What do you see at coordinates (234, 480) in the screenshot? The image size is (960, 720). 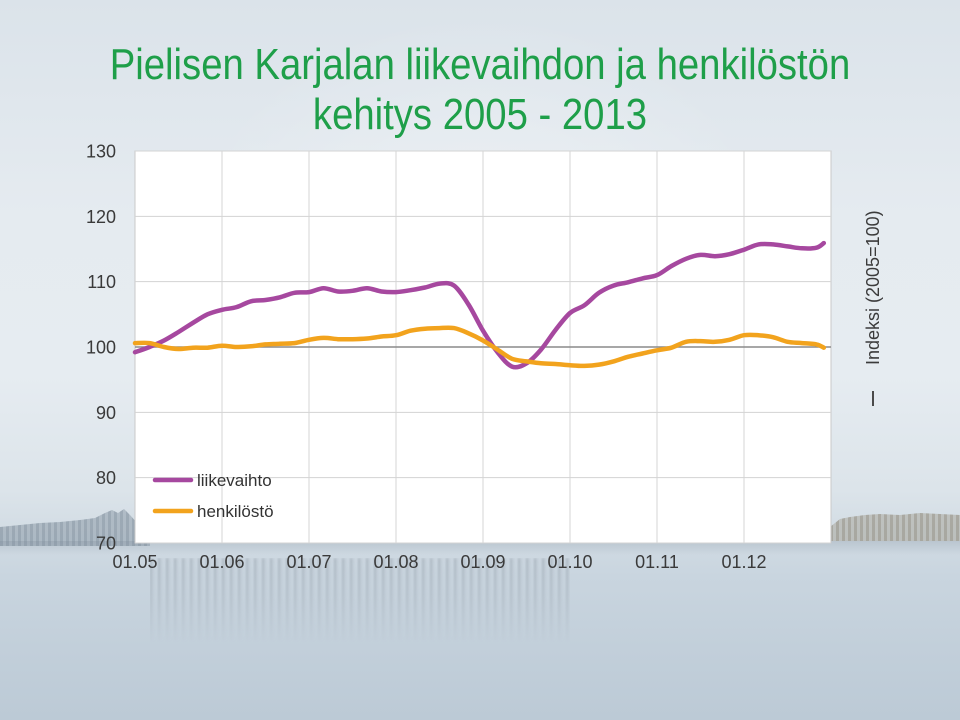 I see `legend-label-liikevaihto: liikevaihto` at bounding box center [234, 480].